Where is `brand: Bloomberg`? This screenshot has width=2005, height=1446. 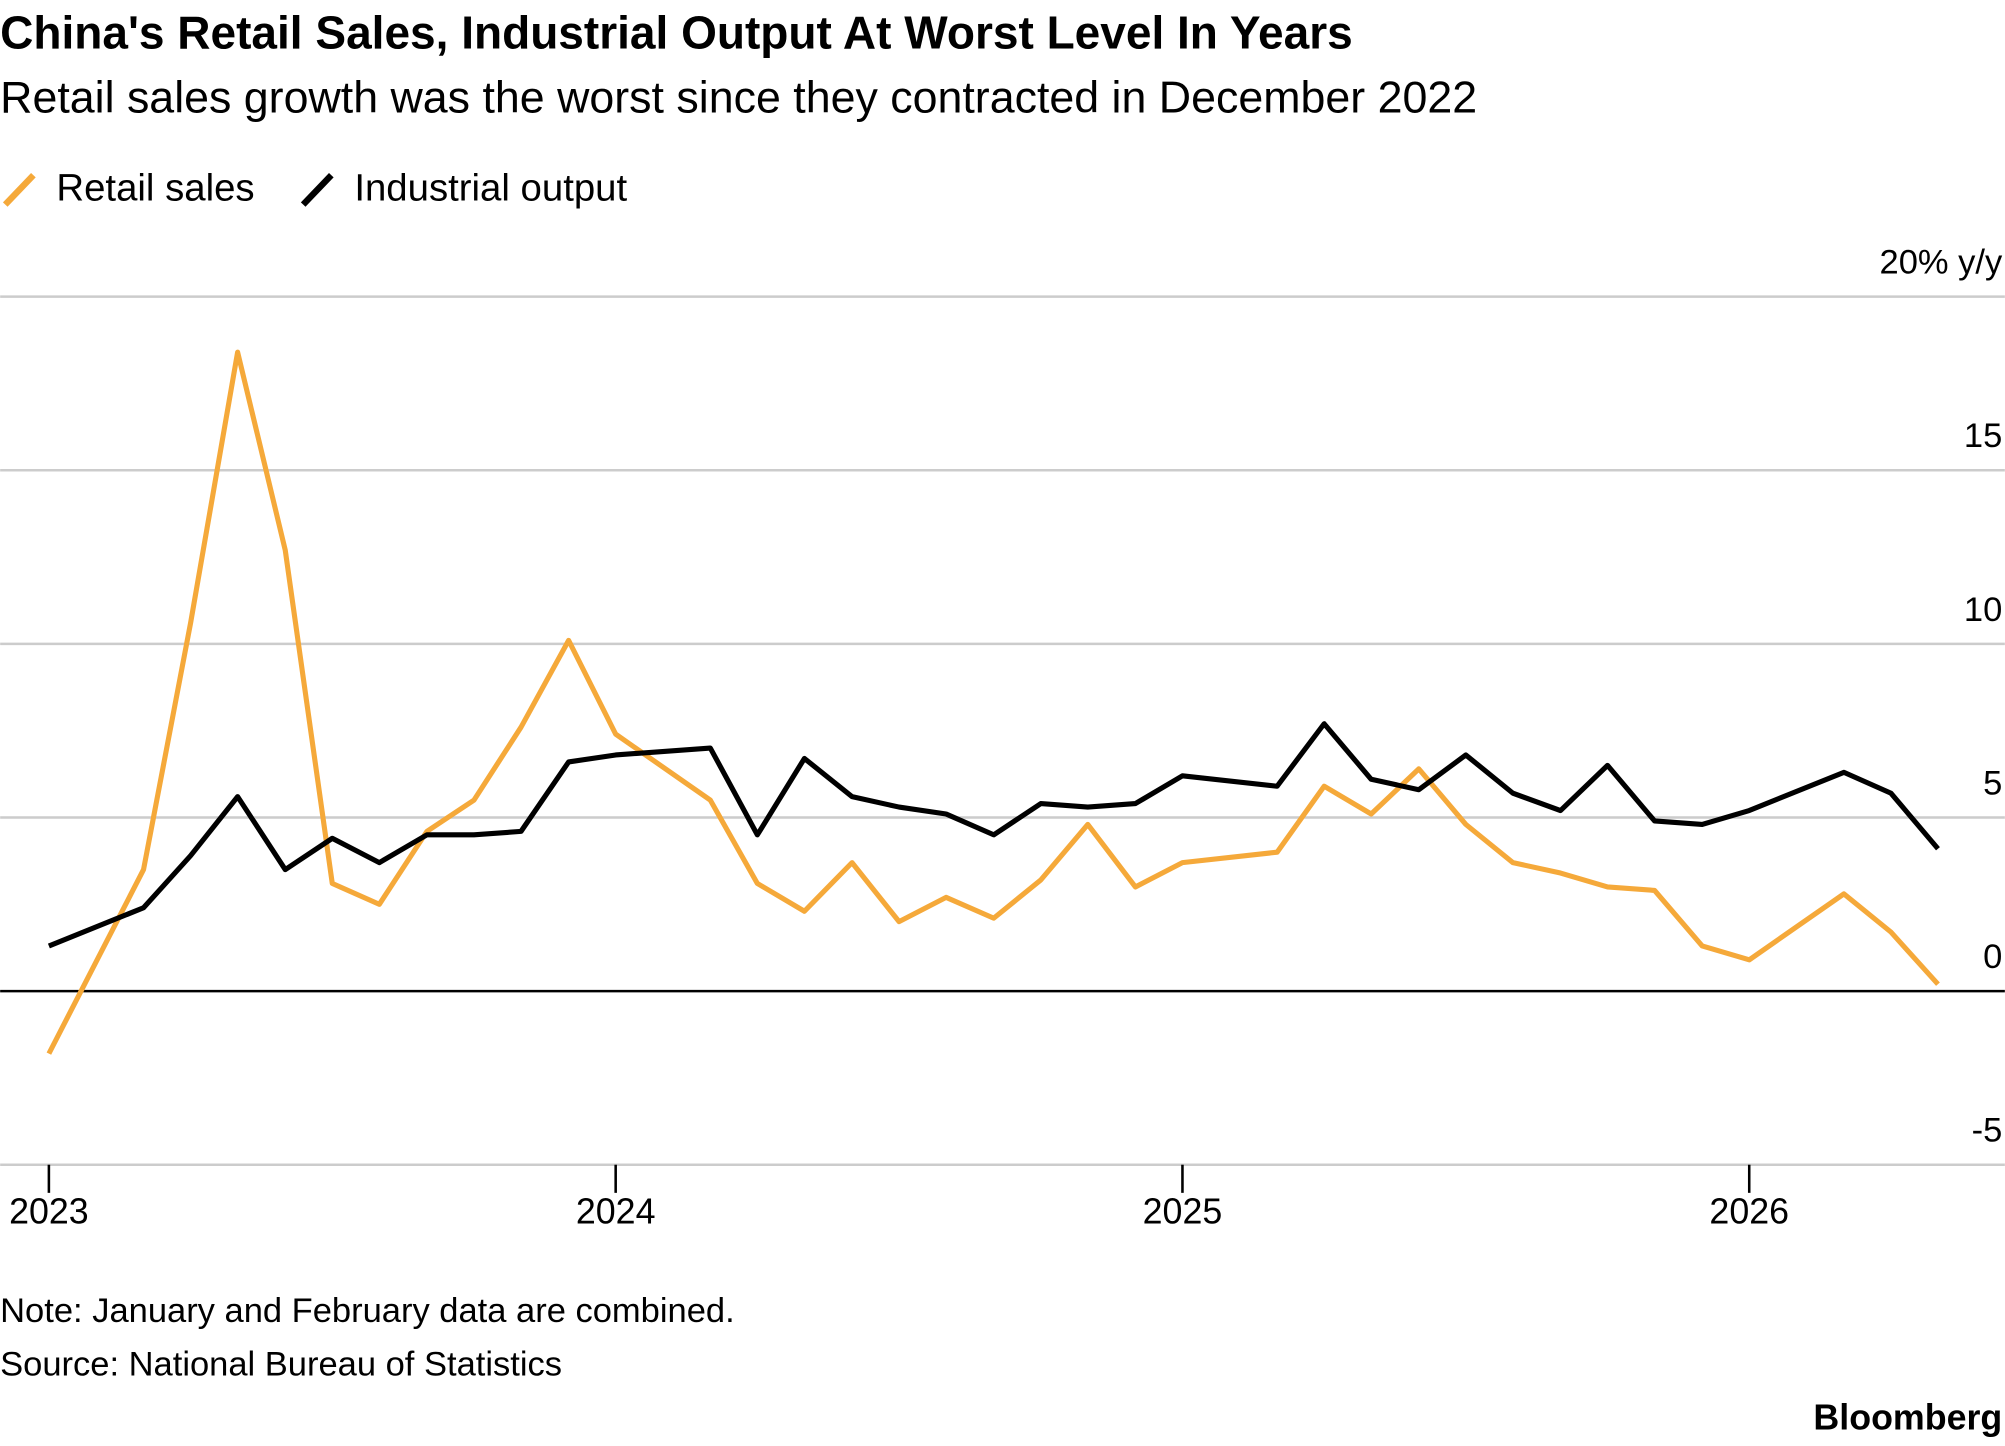
brand: Bloomberg is located at coordinates (1907, 1417).